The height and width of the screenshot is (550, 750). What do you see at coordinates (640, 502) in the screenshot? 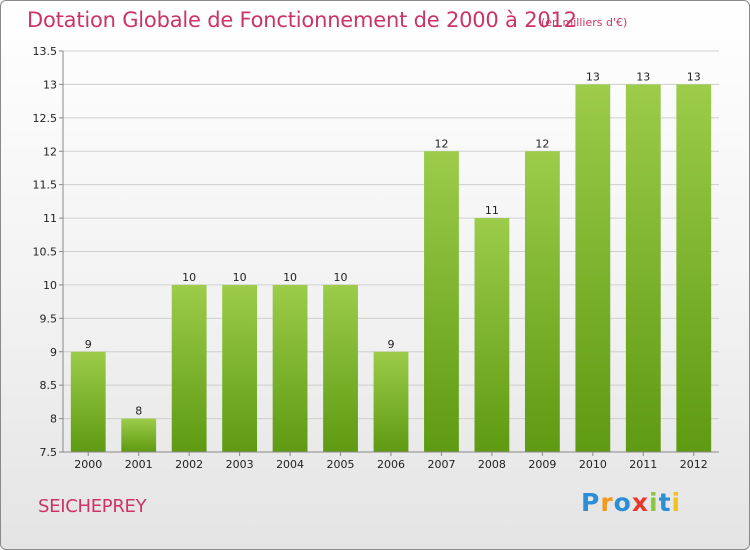
I see `logo-letter: x` at bounding box center [640, 502].